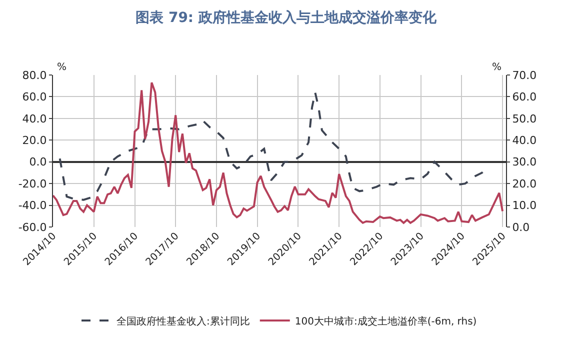 This screenshot has width=572, height=347. Describe the element at coordinates (524, 97) in the screenshot. I see `y2-tick-label: 60.0` at that location.